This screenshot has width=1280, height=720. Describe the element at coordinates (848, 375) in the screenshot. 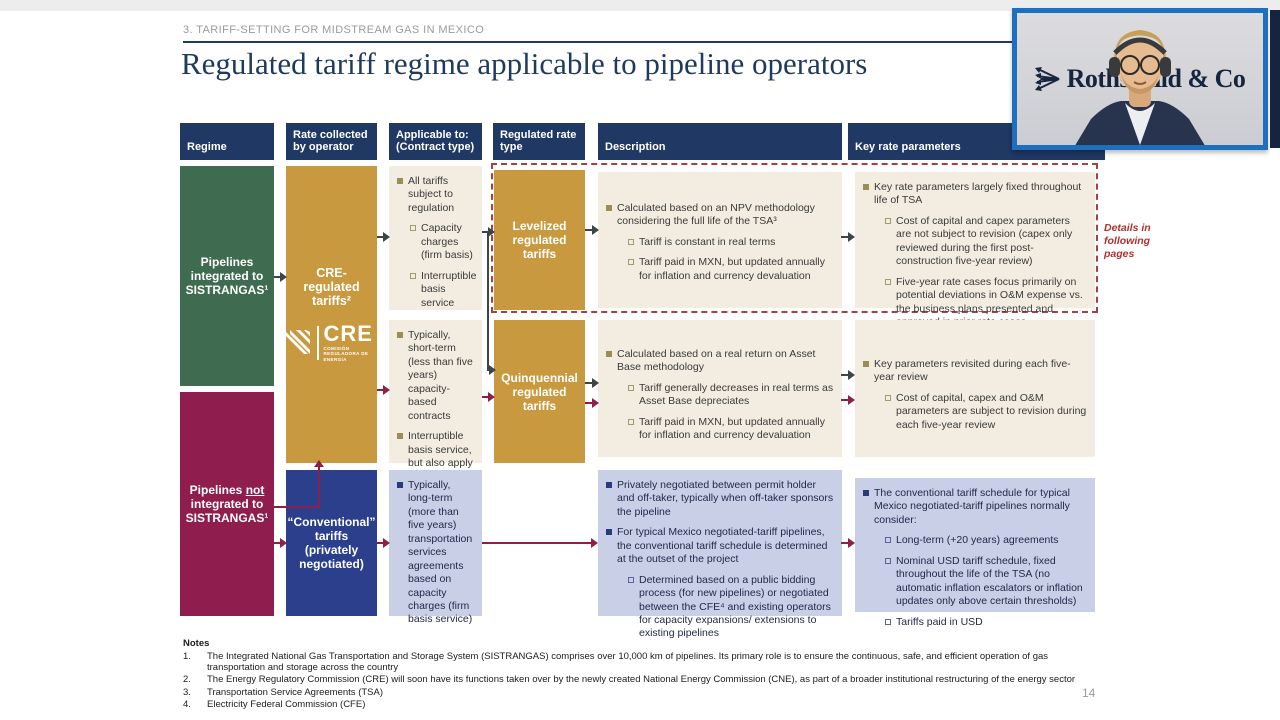

I see `arrow-description2-to-params2-a` at that location.